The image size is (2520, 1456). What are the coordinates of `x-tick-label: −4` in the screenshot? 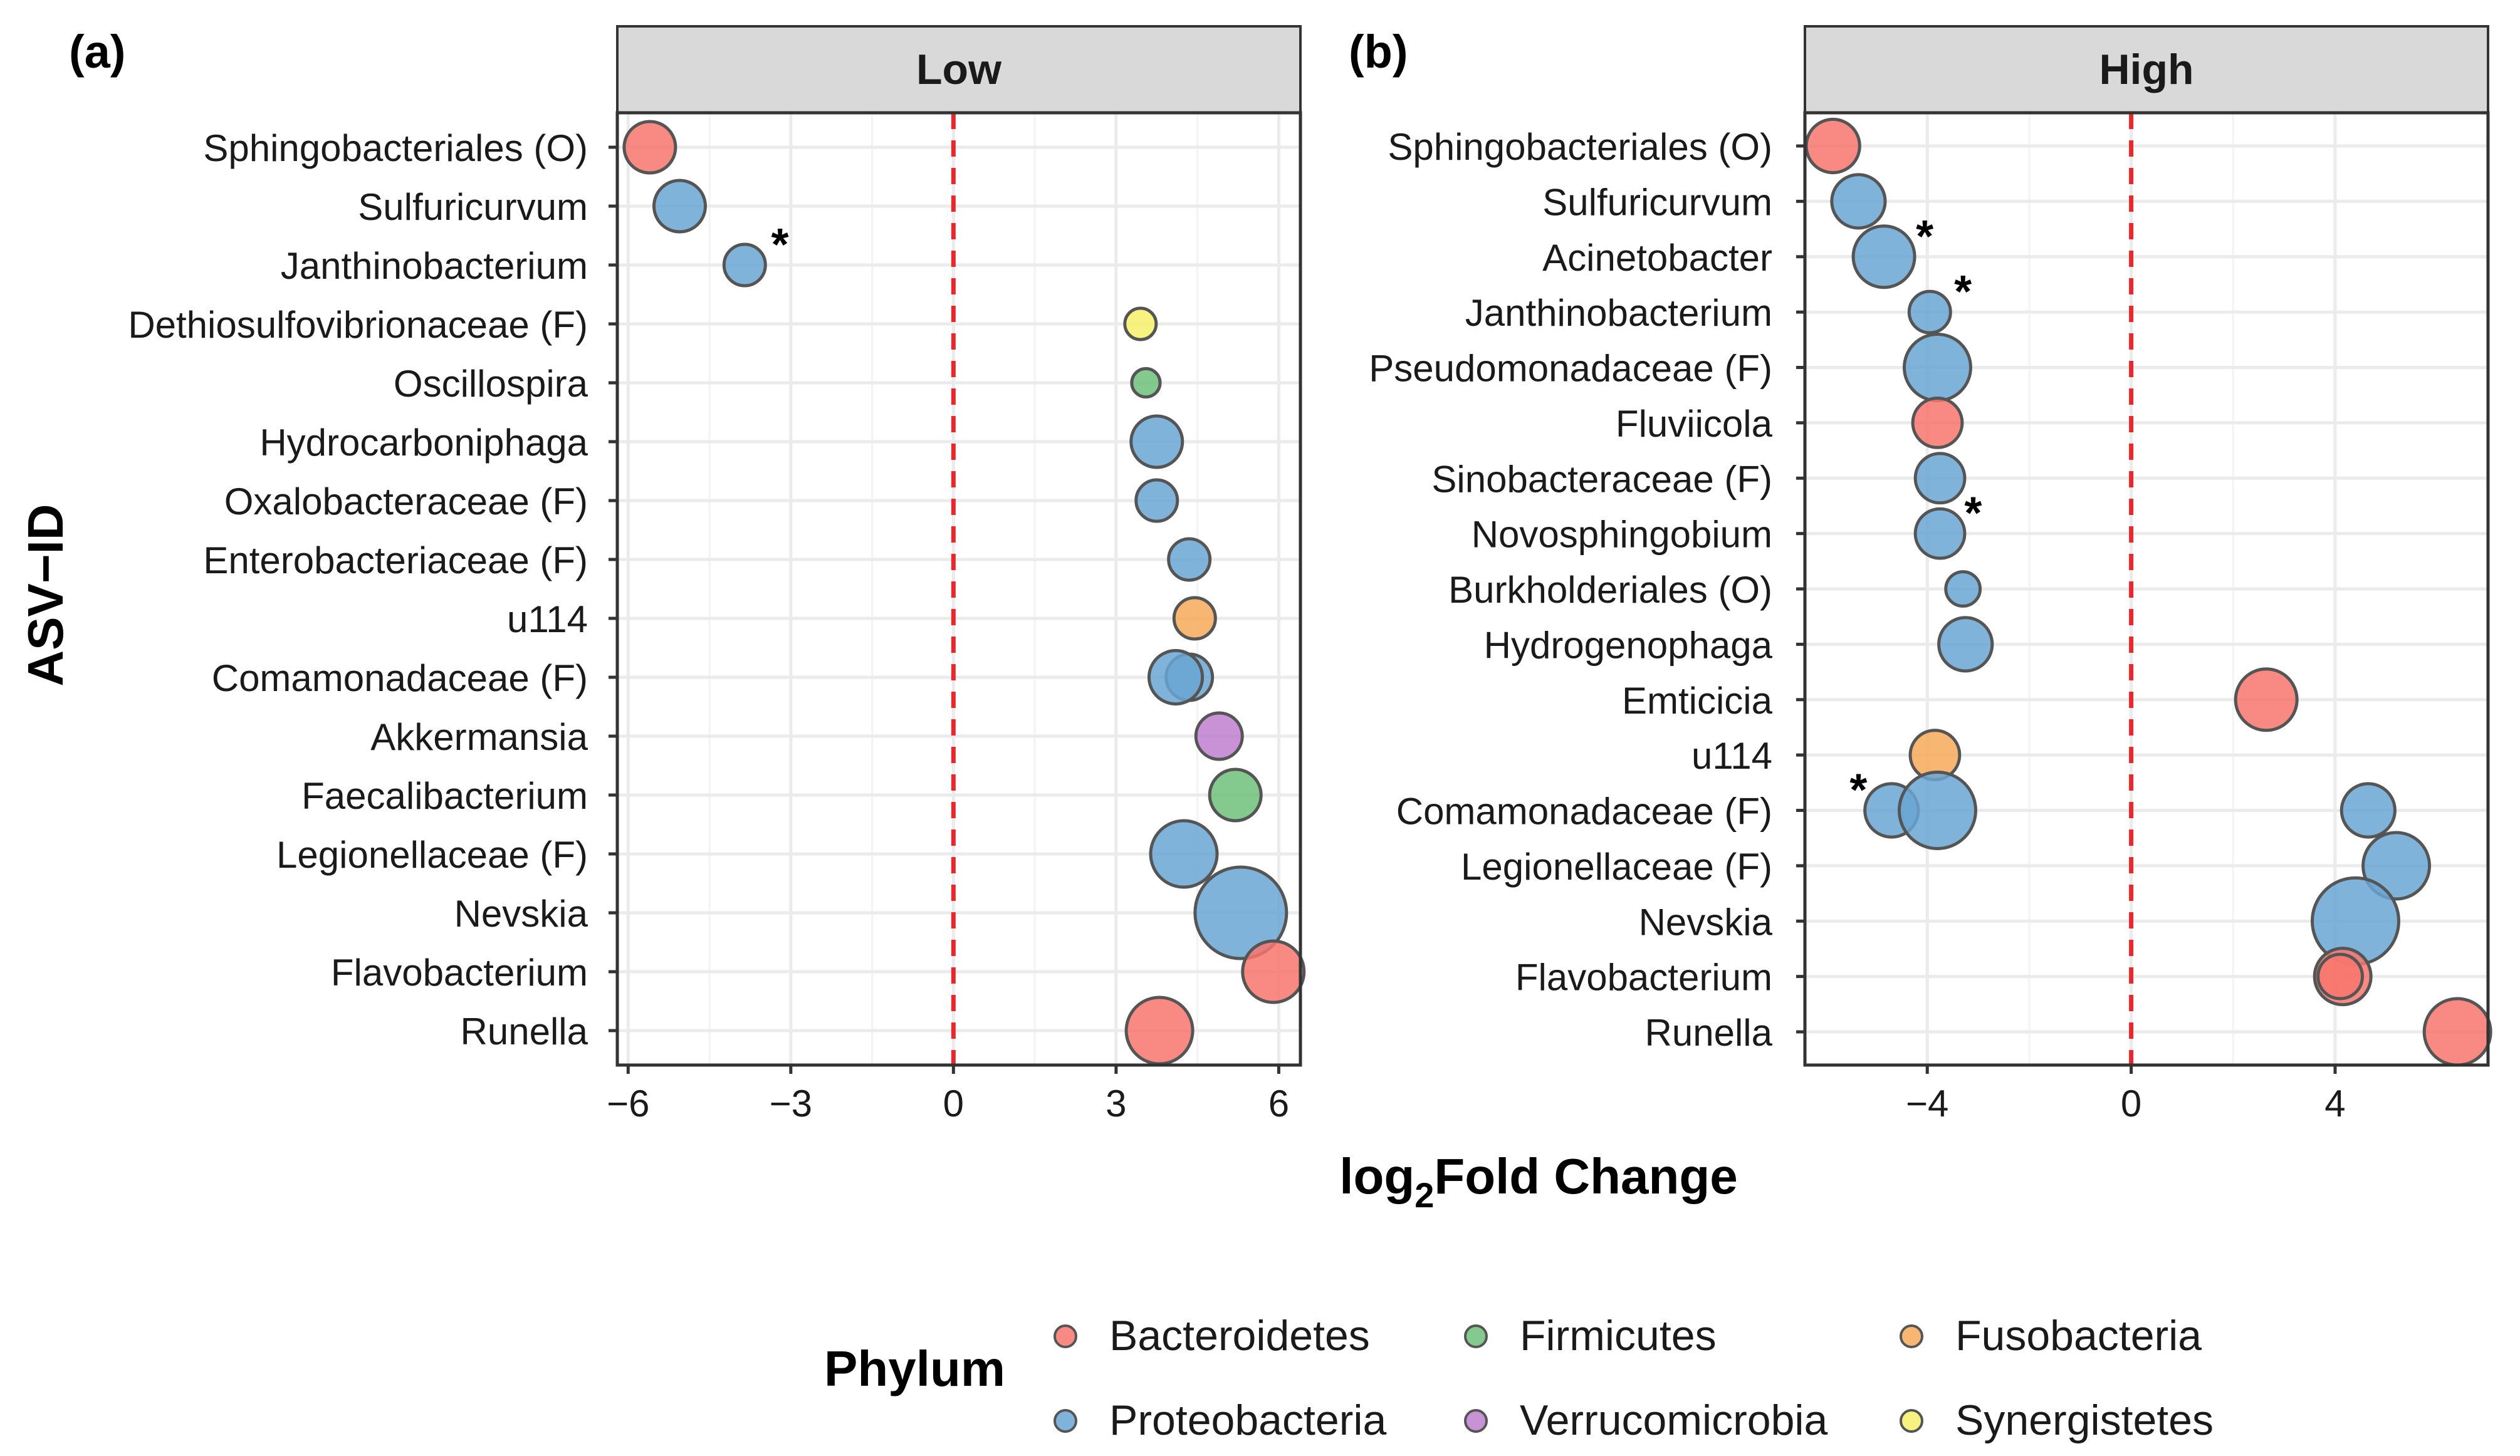 It's located at (1927, 1104).